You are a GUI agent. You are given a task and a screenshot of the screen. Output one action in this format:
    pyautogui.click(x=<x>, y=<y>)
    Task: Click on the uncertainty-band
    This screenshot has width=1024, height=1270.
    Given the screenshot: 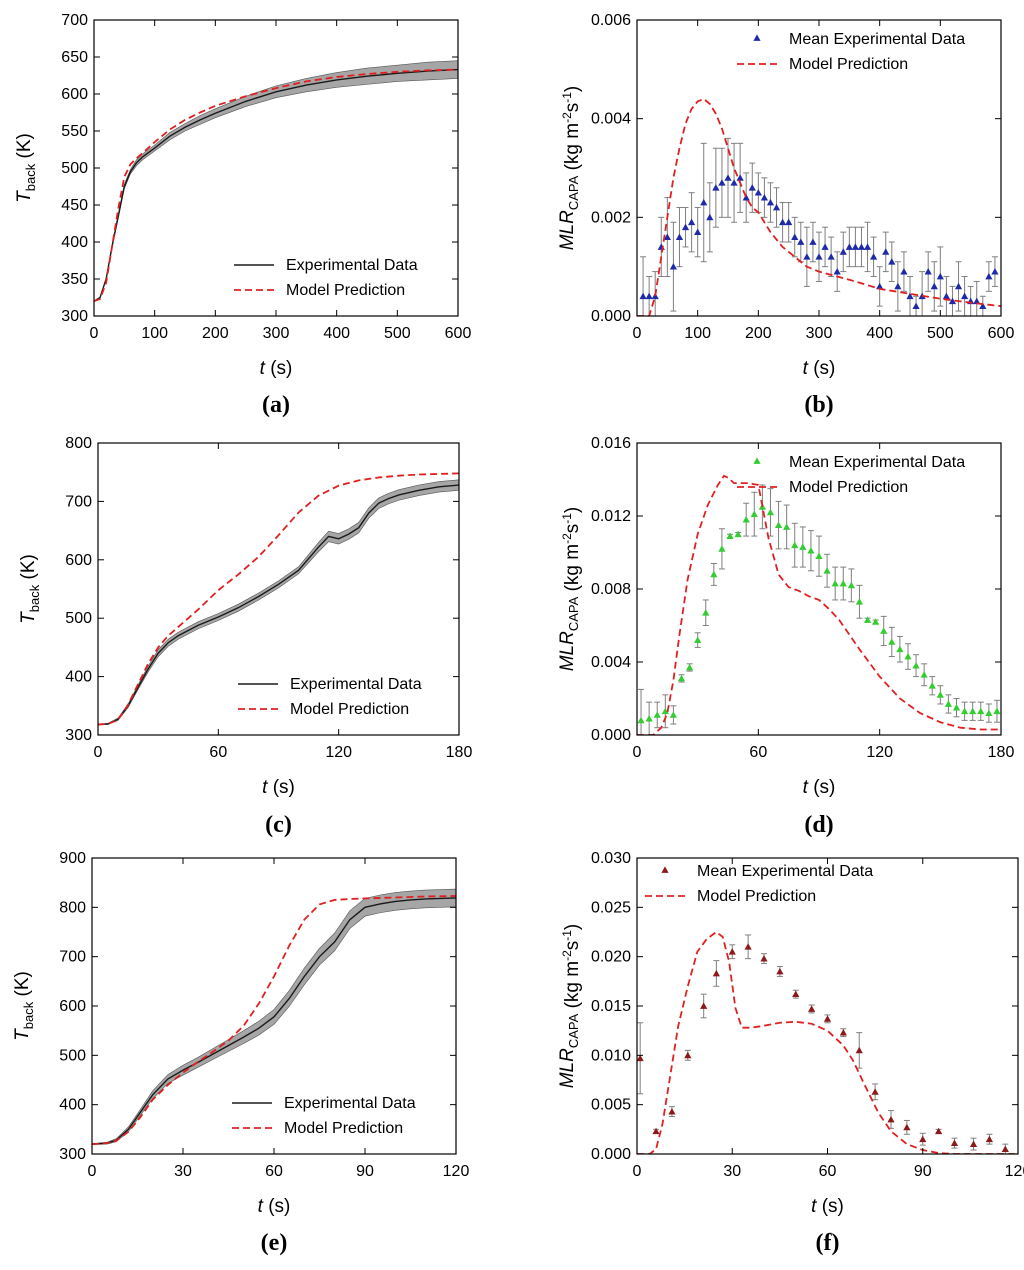 What is the action you would take?
    pyautogui.click(x=276, y=181)
    